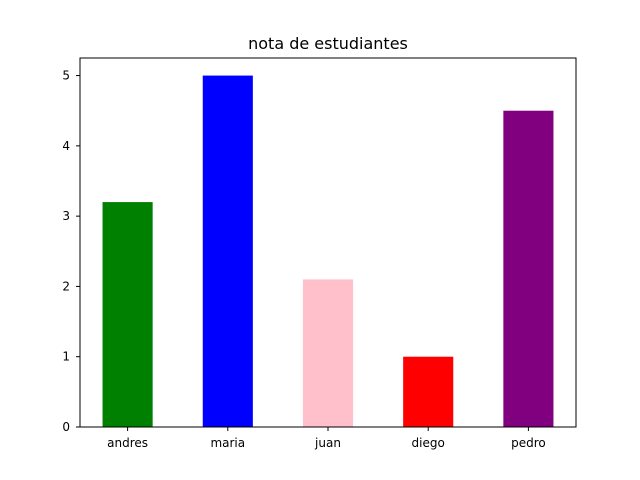 The height and width of the screenshot is (480, 640). I want to click on y-axis: 0 1 2 3 4 5, so click(71, 251).